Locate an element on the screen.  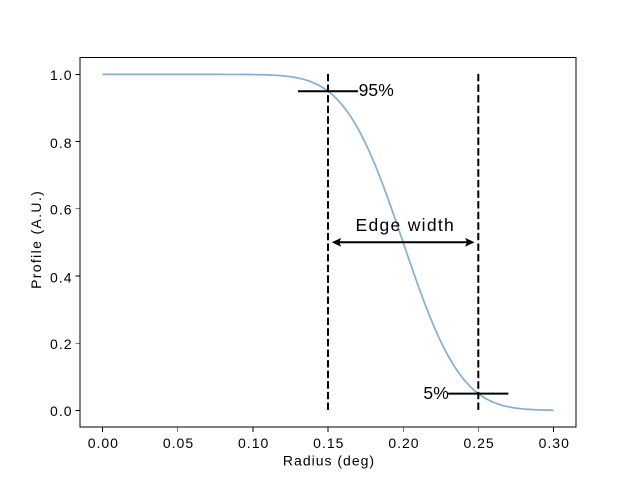
svg-text: 5% is located at coordinates (436, 393).